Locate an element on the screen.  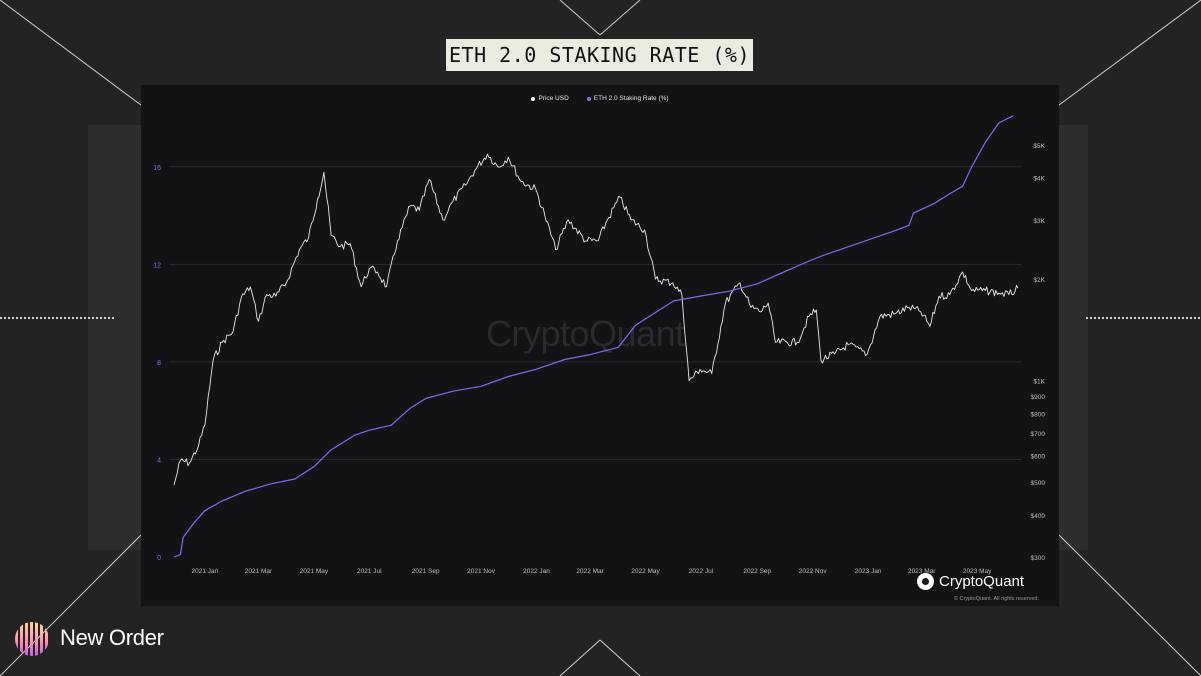
x-axis-tick-label: 2022 Jan is located at coordinates (536, 571).